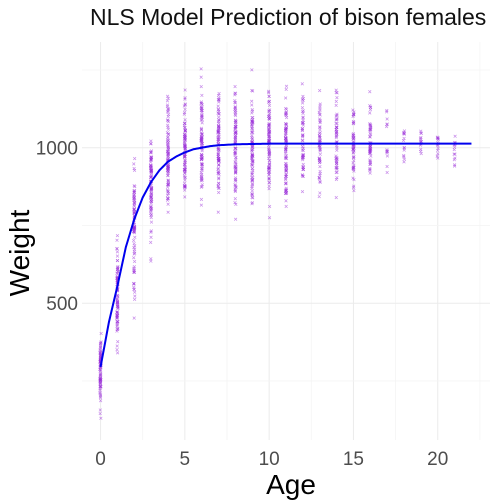  I want to click on x-axis-label: Age, so click(291, 484).